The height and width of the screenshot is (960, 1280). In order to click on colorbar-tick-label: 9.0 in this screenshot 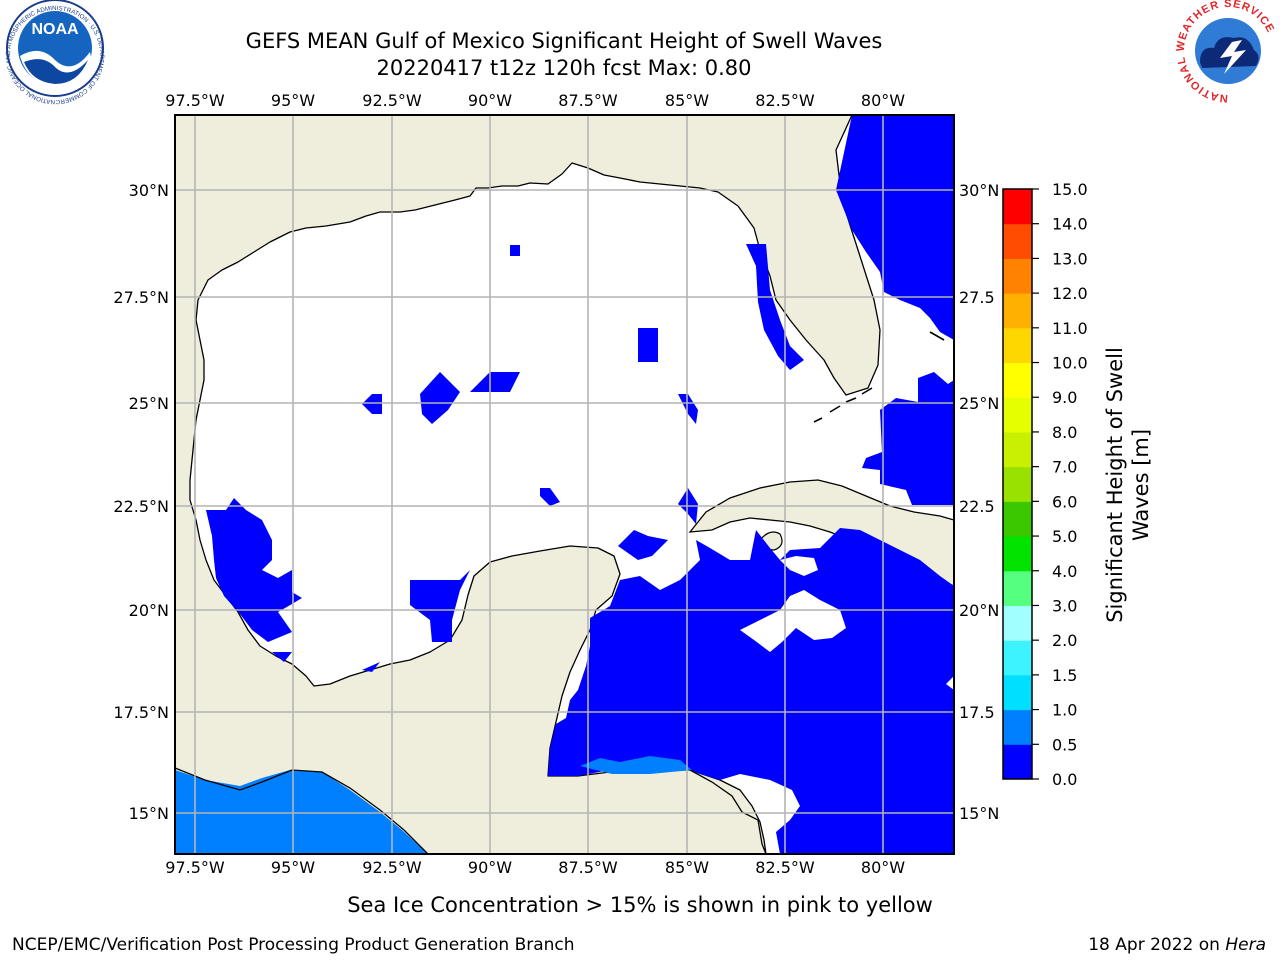, I will do `click(1064, 397)`.